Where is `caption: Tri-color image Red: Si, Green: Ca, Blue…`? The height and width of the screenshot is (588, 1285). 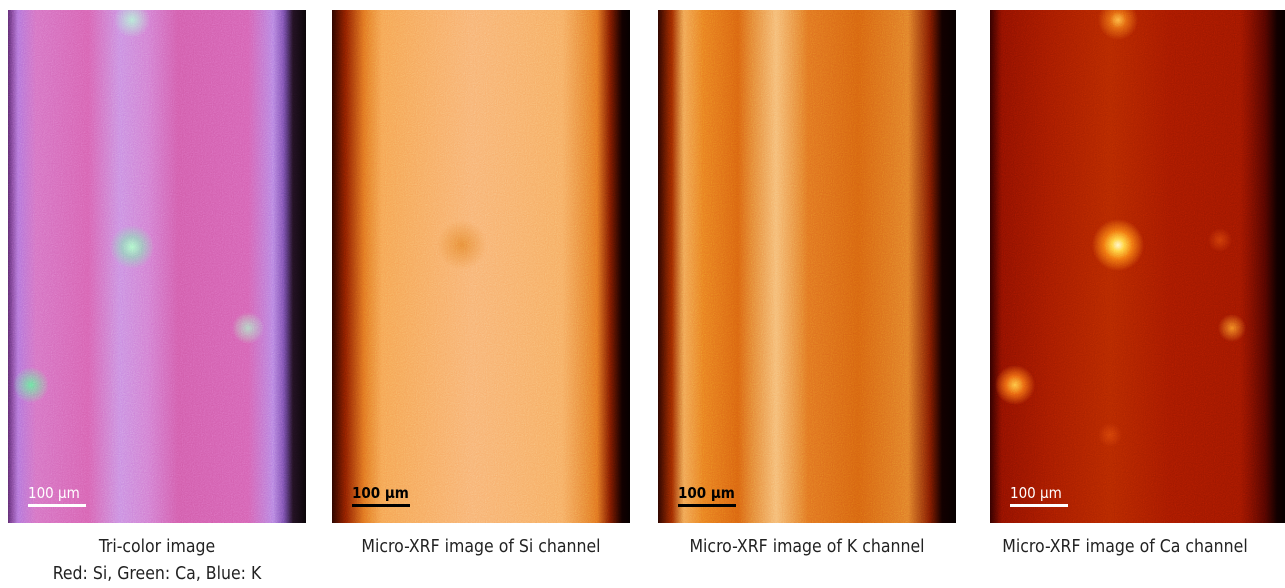 caption: Tri-color image Red: Si, Green: Ca, Blue… is located at coordinates (158, 561).